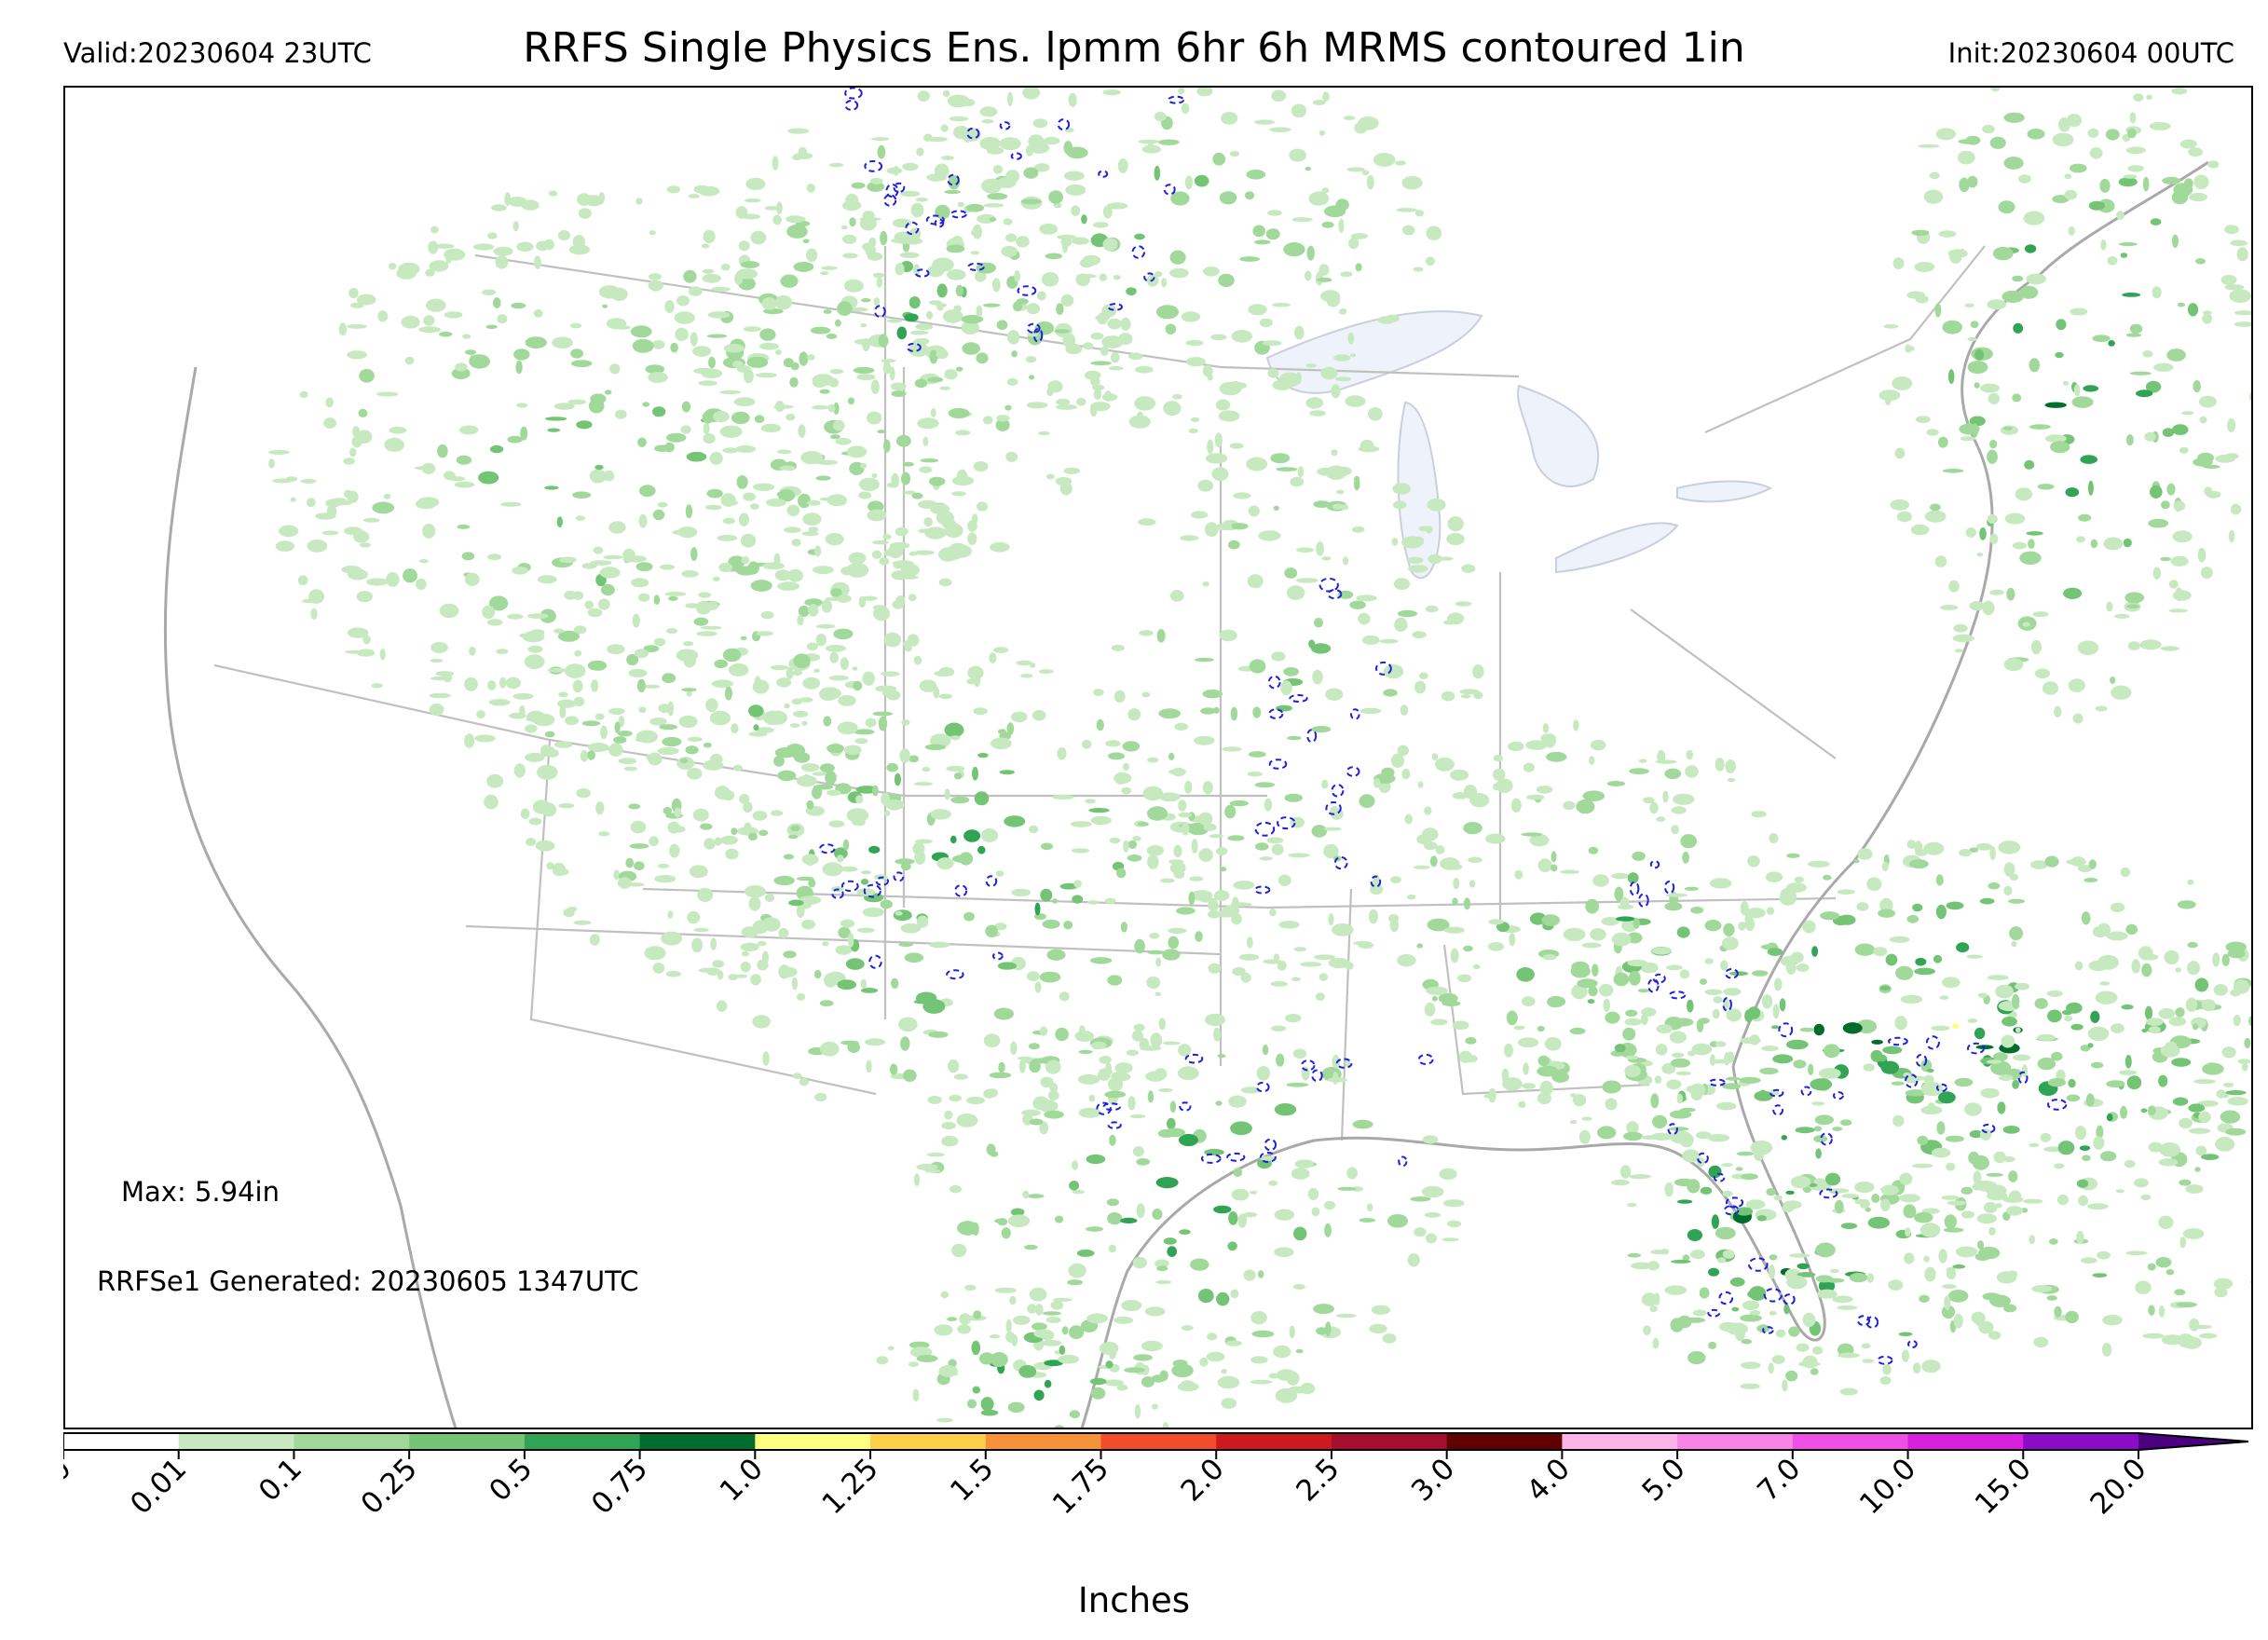 This screenshot has height=1640, width=2268. What do you see at coordinates (972, 1480) in the screenshot?
I see `colorbar-tick-label: 1.5` at bounding box center [972, 1480].